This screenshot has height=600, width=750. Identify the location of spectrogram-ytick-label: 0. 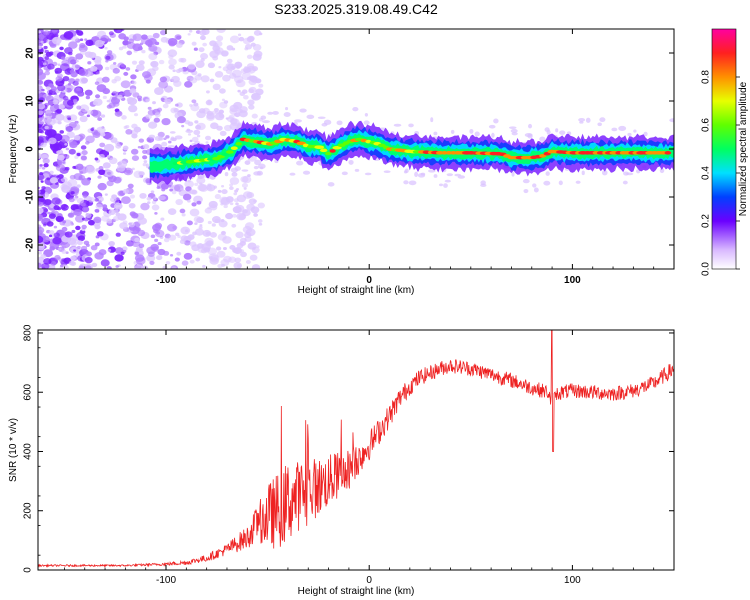
(30, 149).